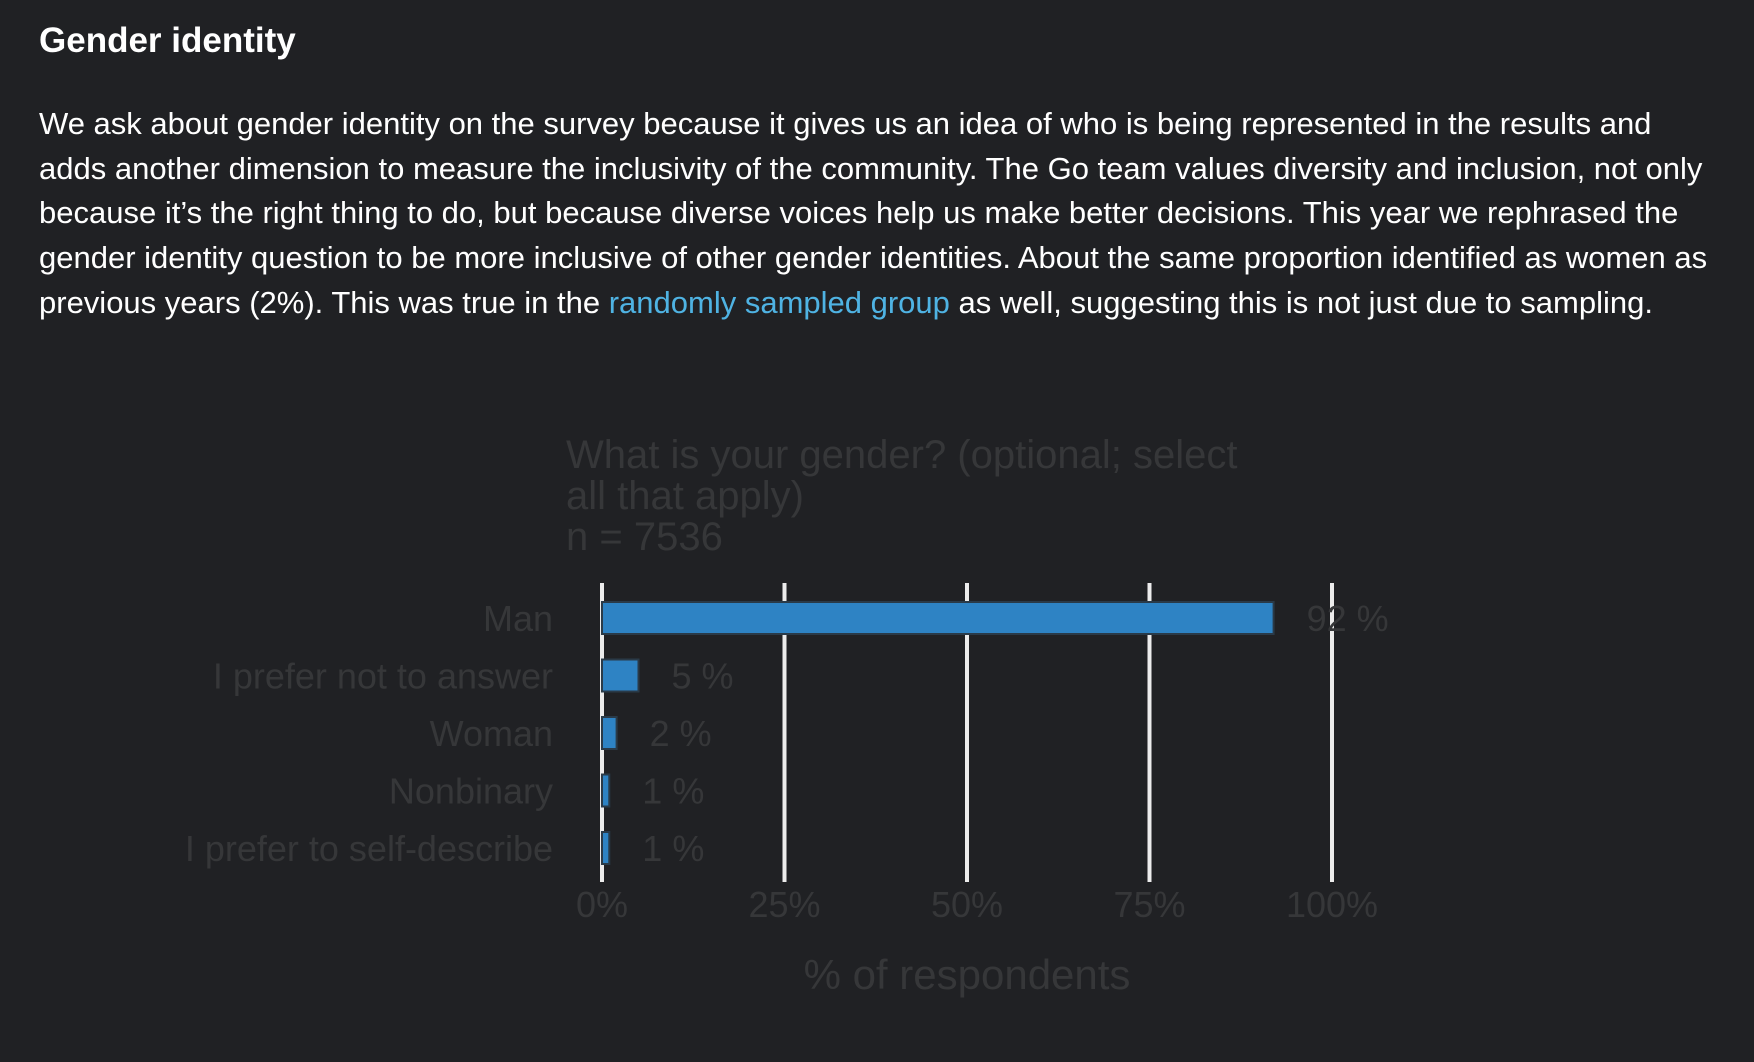 This screenshot has height=1062, width=1754. Describe the element at coordinates (967, 904) in the screenshot. I see `x-tick-label: 50%` at that location.